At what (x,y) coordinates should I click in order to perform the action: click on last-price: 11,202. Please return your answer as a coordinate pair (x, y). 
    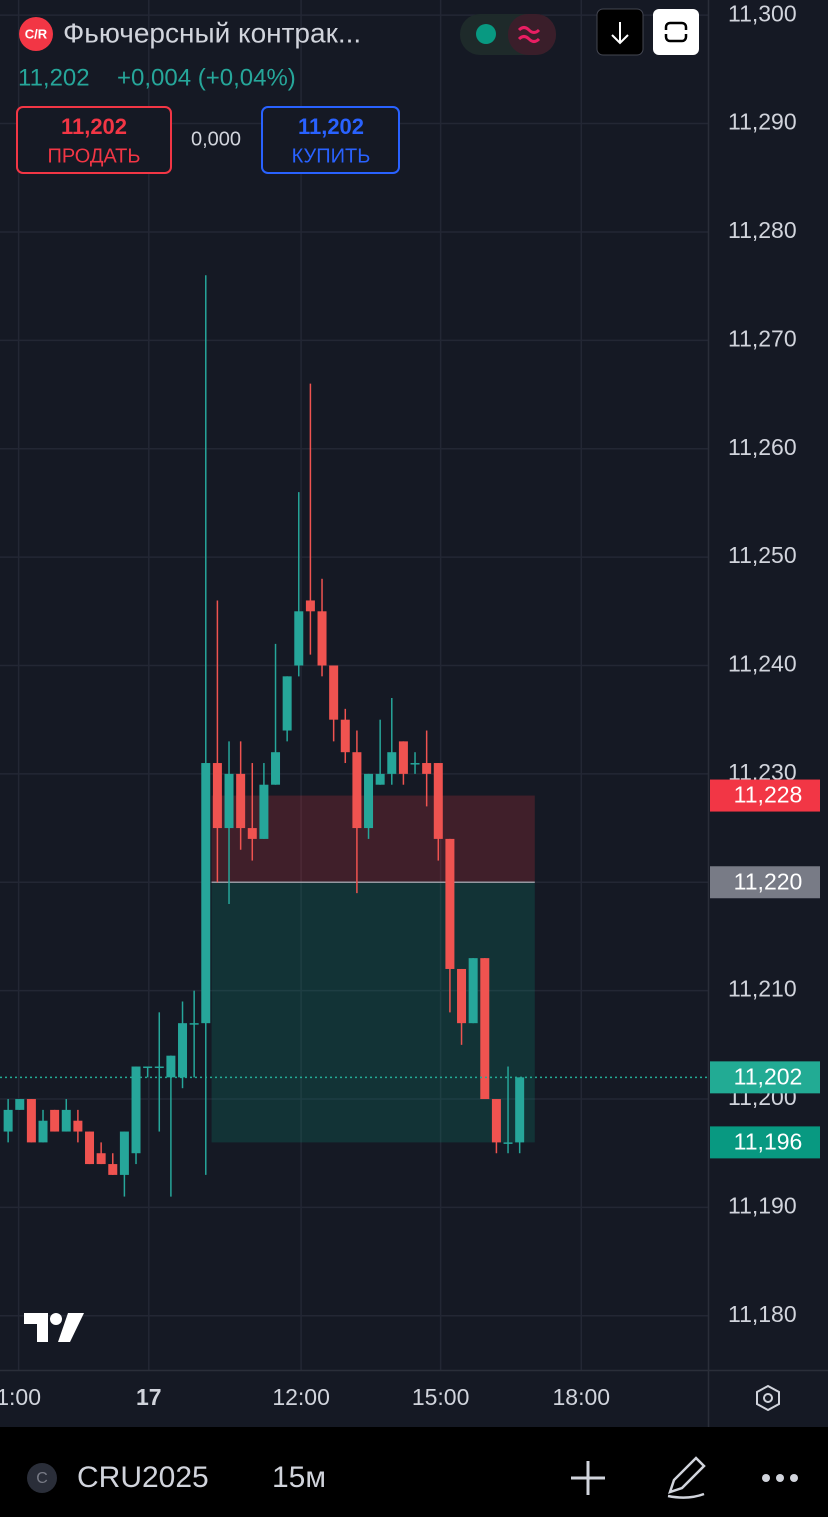
    Looking at the image, I should click on (54, 77).